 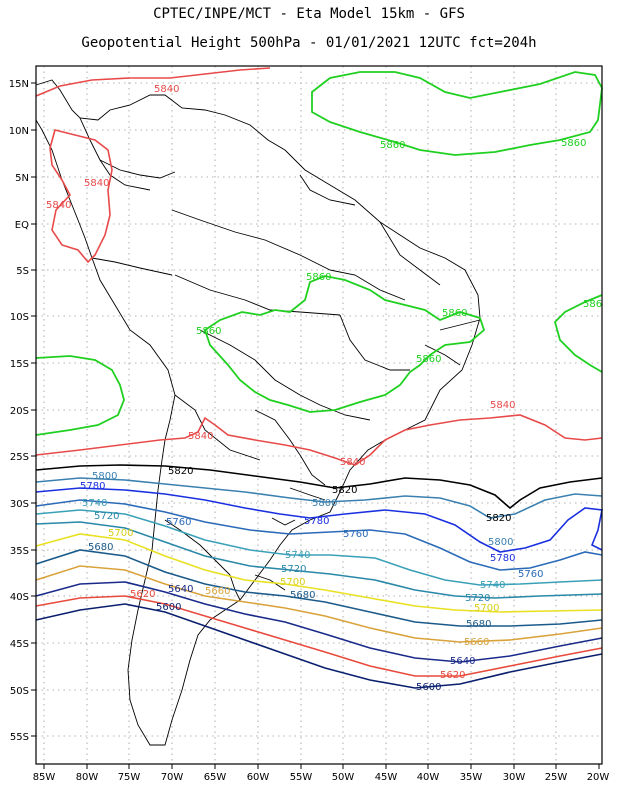 What do you see at coordinates (19, 644) in the screenshot?
I see `lat-tick-label: 45S` at bounding box center [19, 644].